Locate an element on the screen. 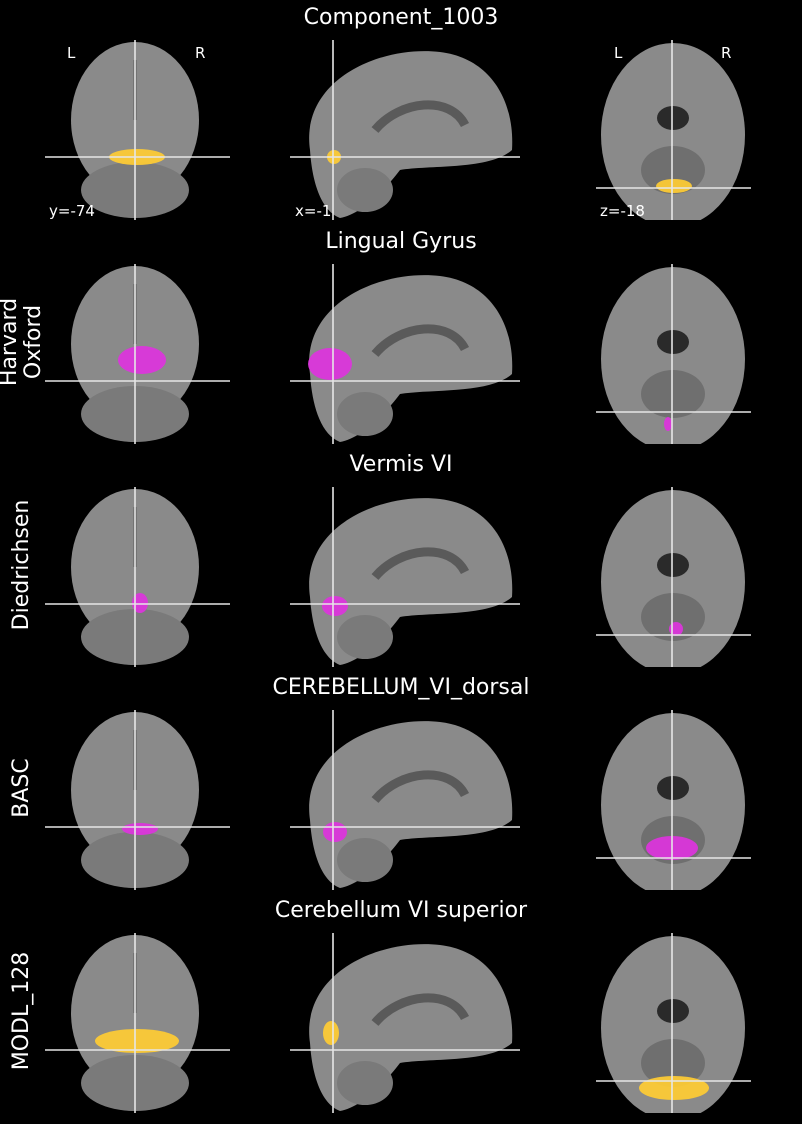 This screenshot has height=1124, width=802. atlas-label: BASC is located at coordinates (21, 788).